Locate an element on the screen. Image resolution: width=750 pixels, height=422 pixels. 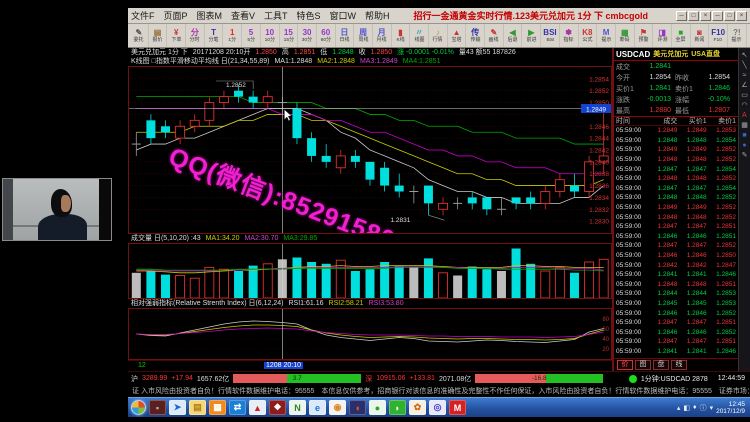
toolbar-button-画线: ✎ 画线 is located at coordinates (494, 35).